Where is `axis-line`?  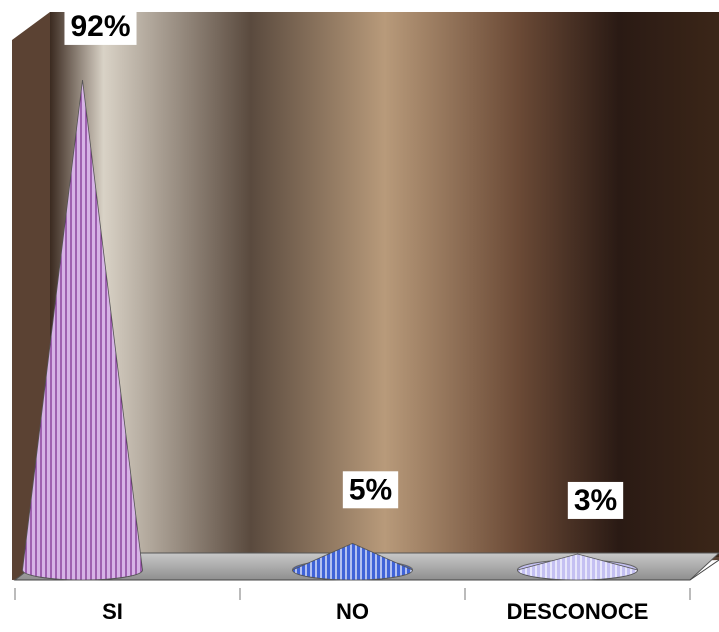 axis-line is located at coordinates (704, 570).